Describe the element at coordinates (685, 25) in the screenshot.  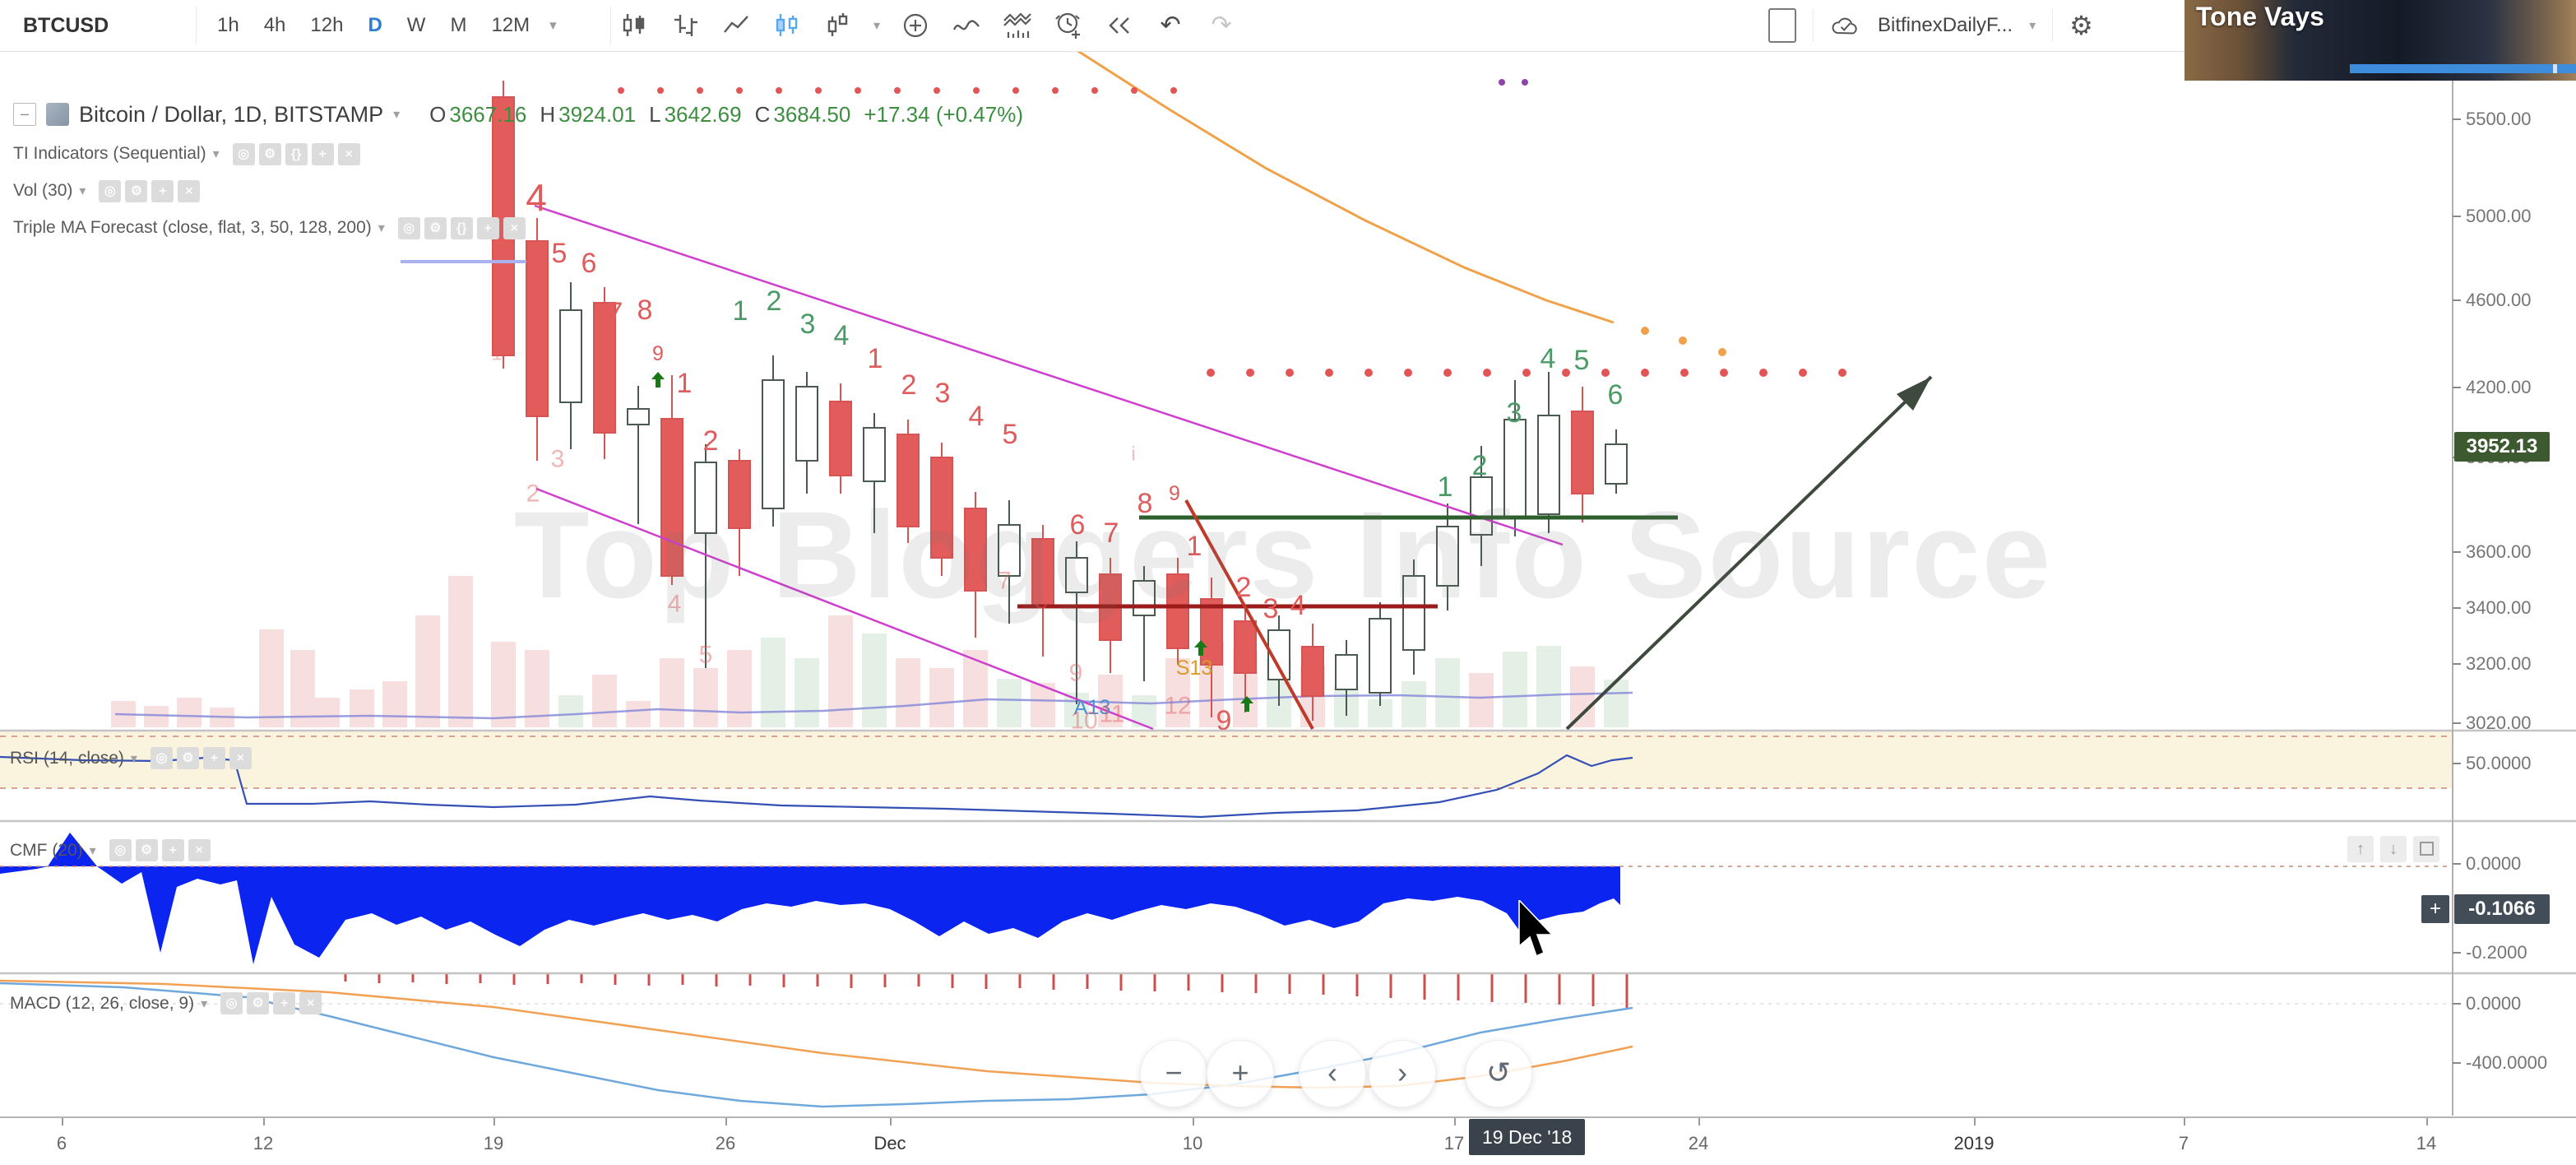
I see `bar-chart-icon` at that location.